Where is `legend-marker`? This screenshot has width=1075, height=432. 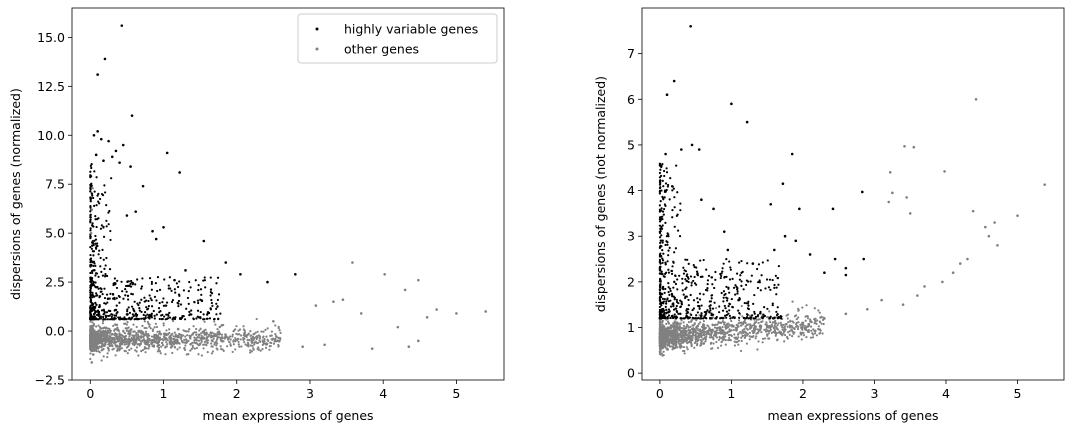 legend-marker is located at coordinates (317, 29).